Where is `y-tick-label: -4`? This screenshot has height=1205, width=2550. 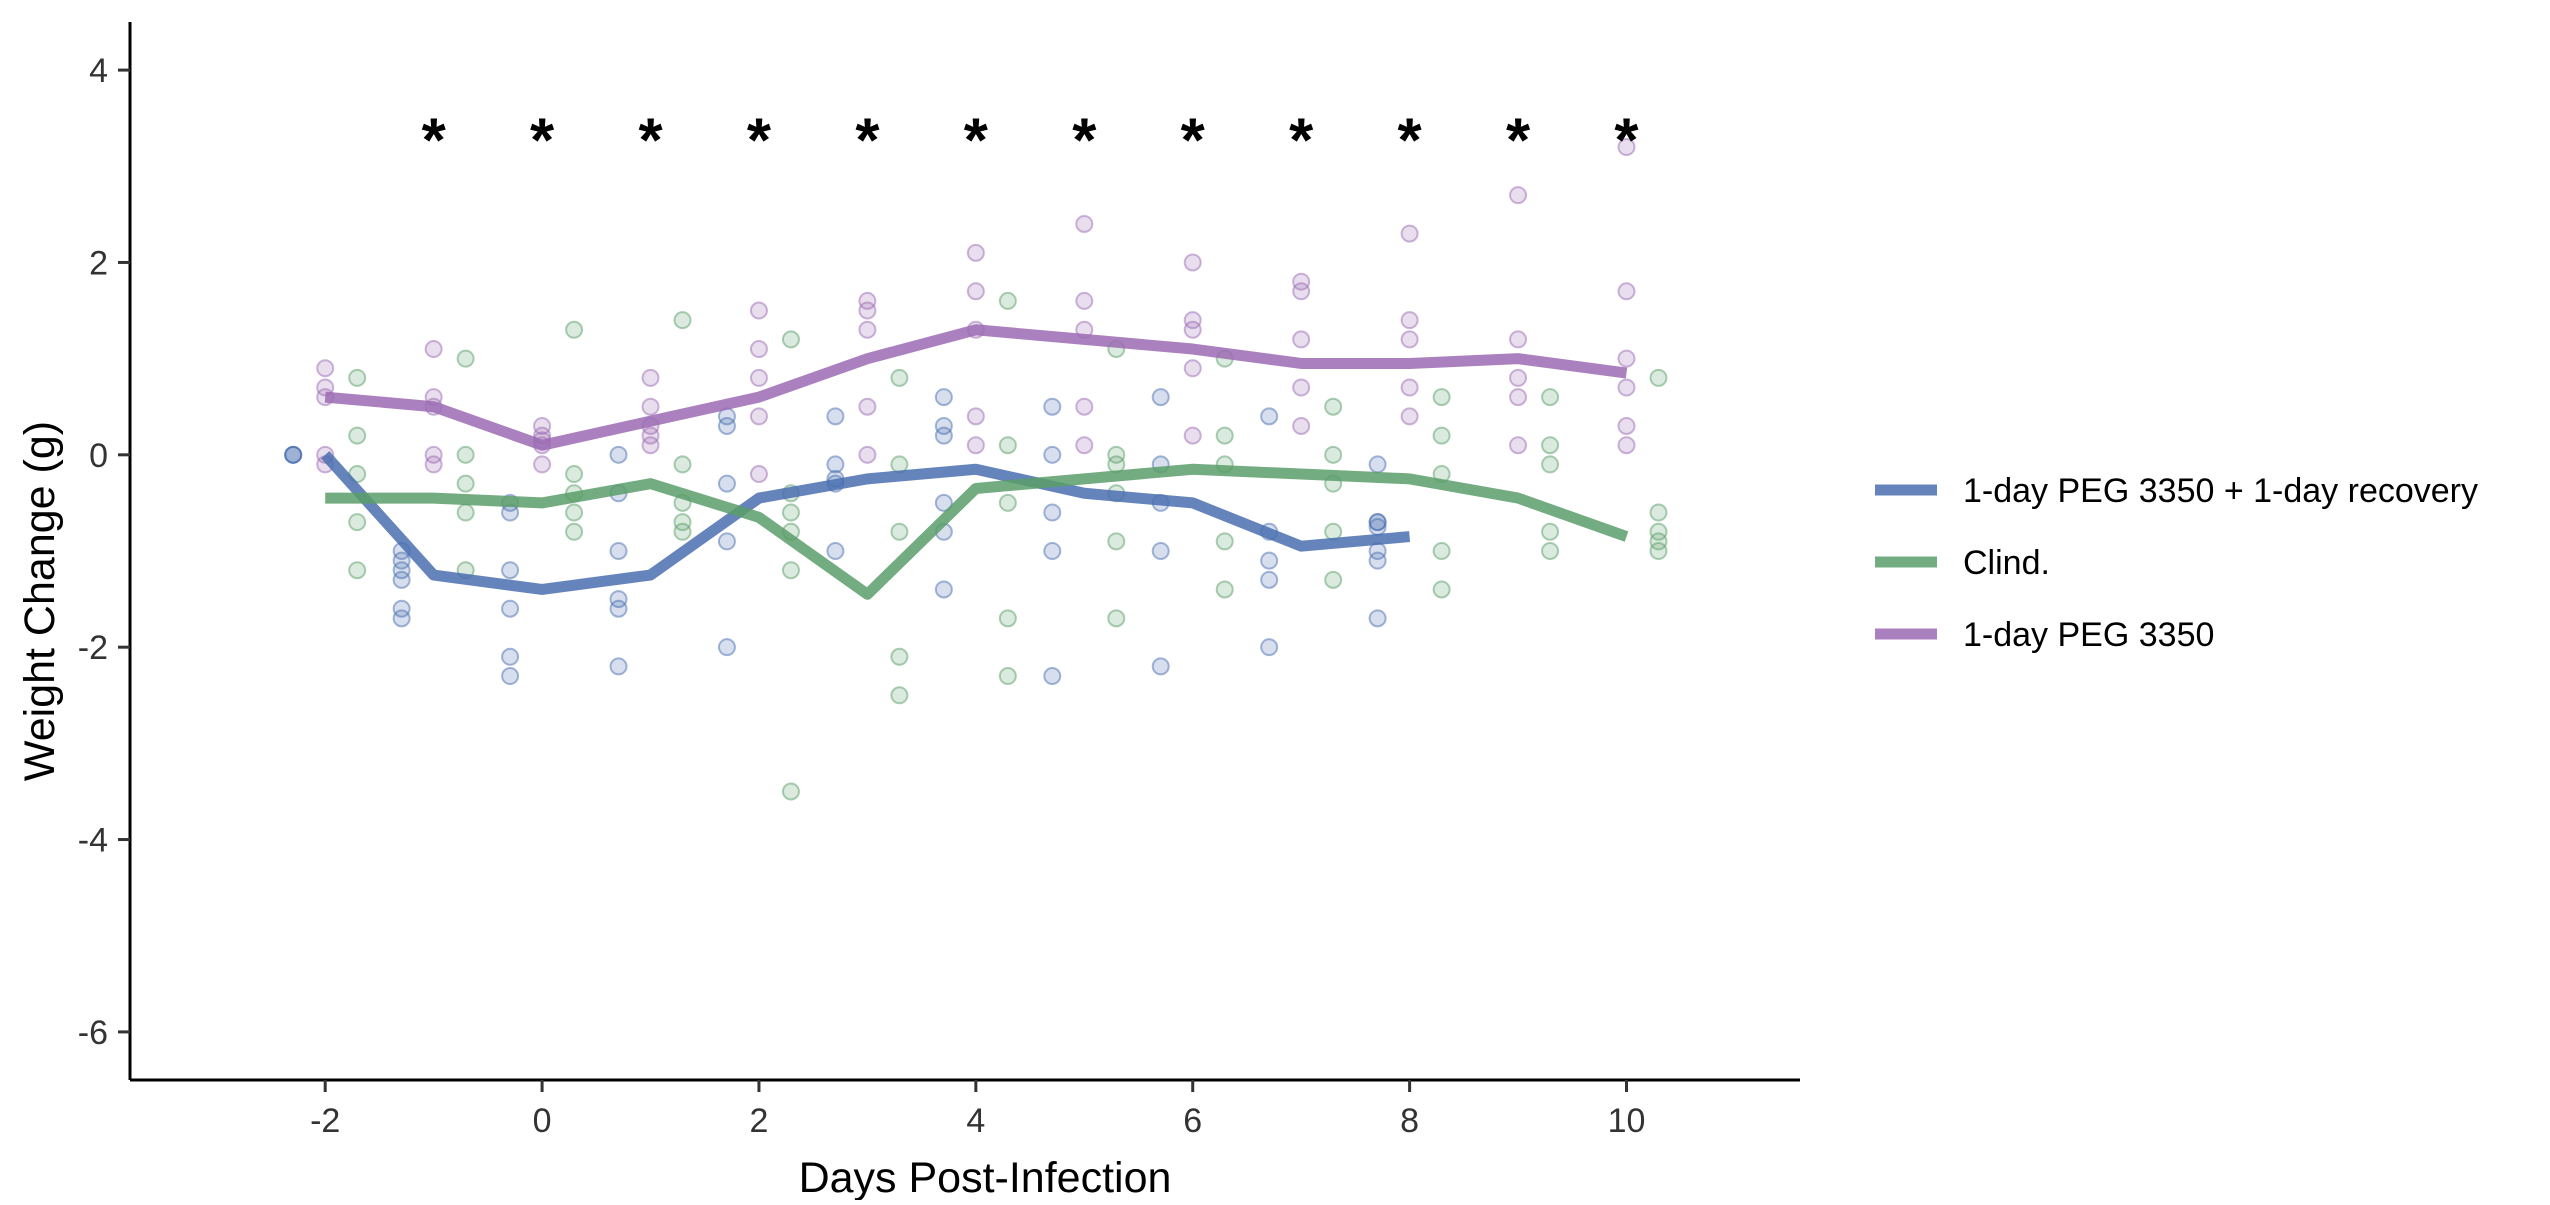 y-tick-label: -4 is located at coordinates (93, 841).